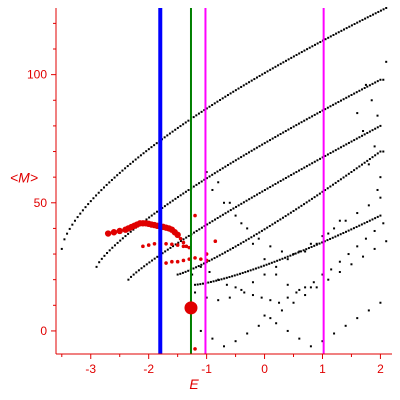 This screenshot has height=400, width=400. Describe the element at coordinates (90, 369) in the screenshot. I see `x-tick-label: -3` at that location.